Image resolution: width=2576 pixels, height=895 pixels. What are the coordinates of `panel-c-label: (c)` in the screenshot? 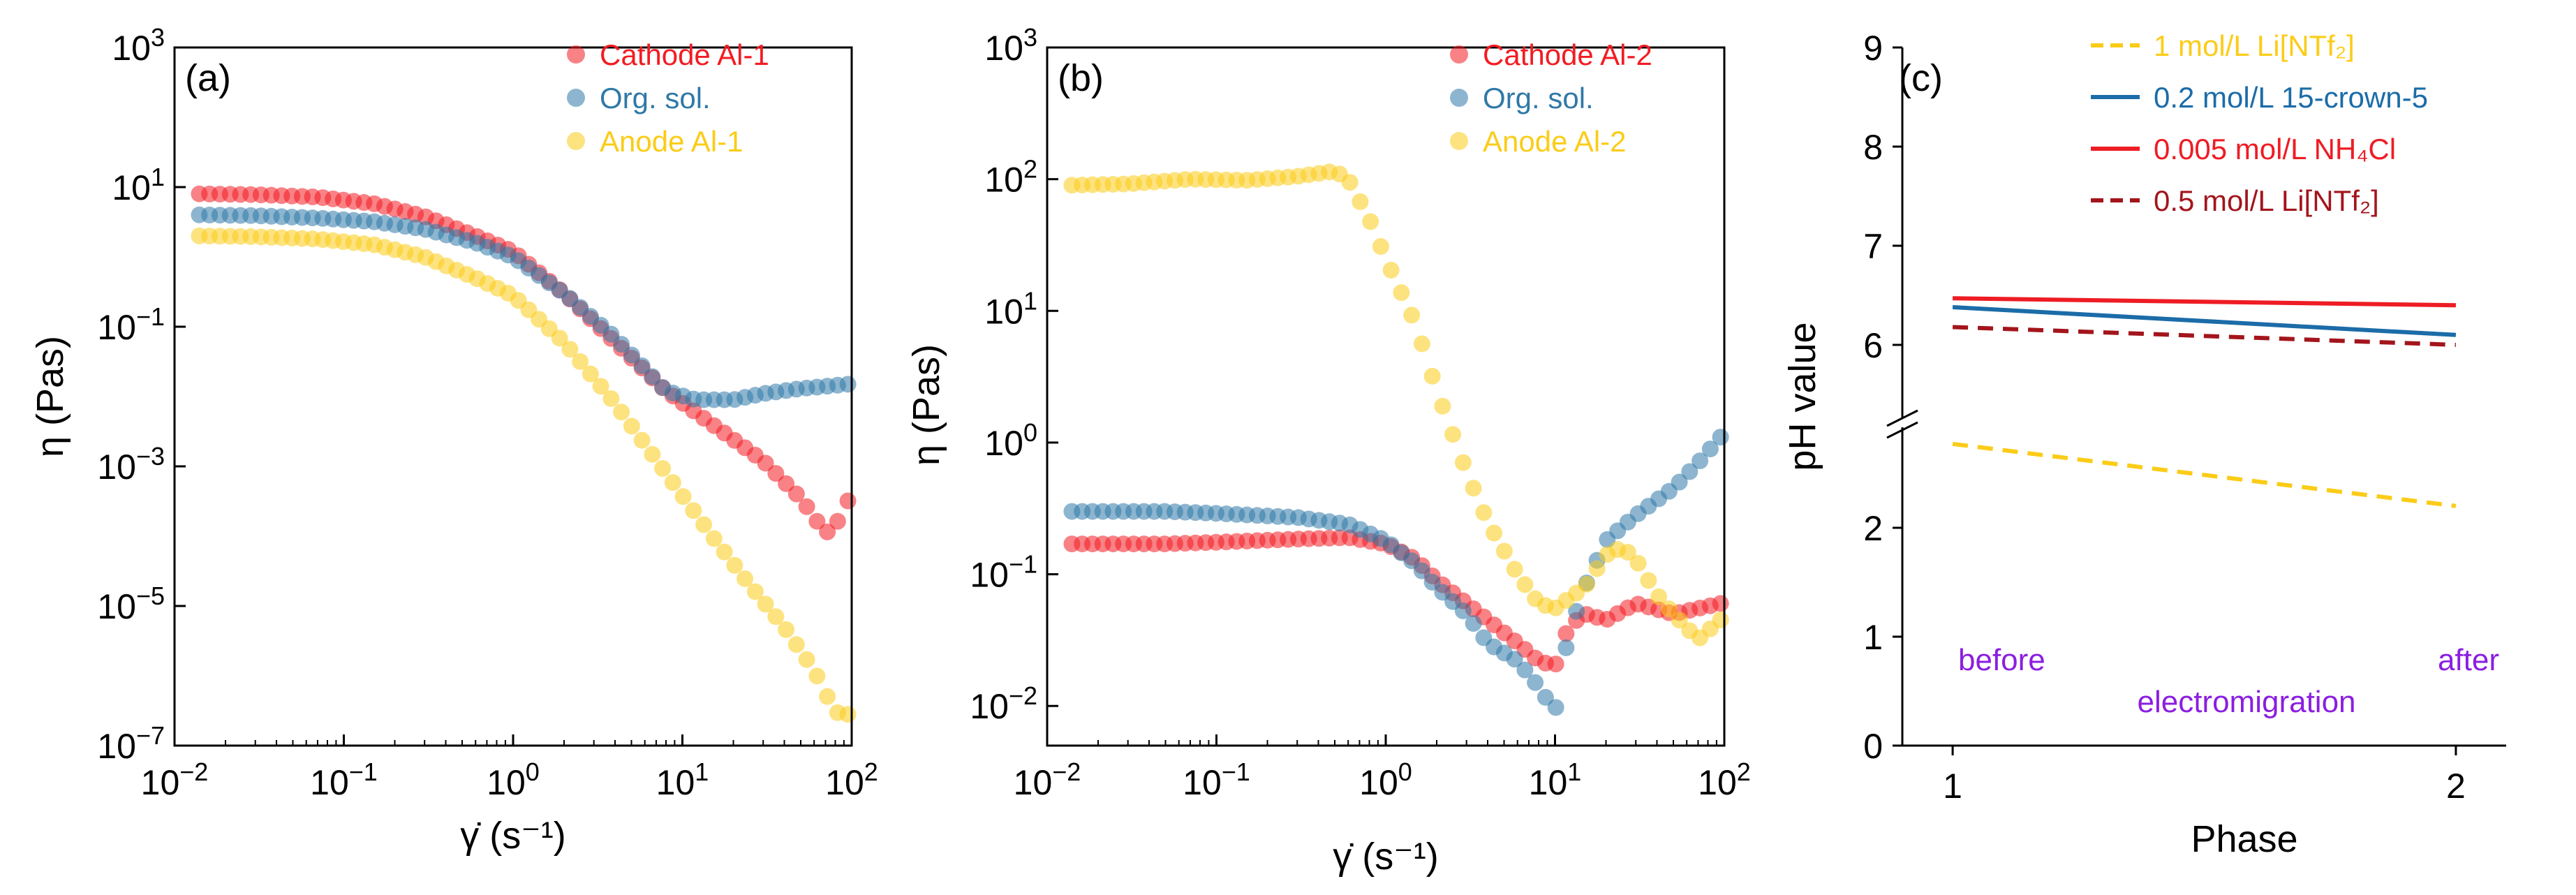 It's located at (1921, 78).